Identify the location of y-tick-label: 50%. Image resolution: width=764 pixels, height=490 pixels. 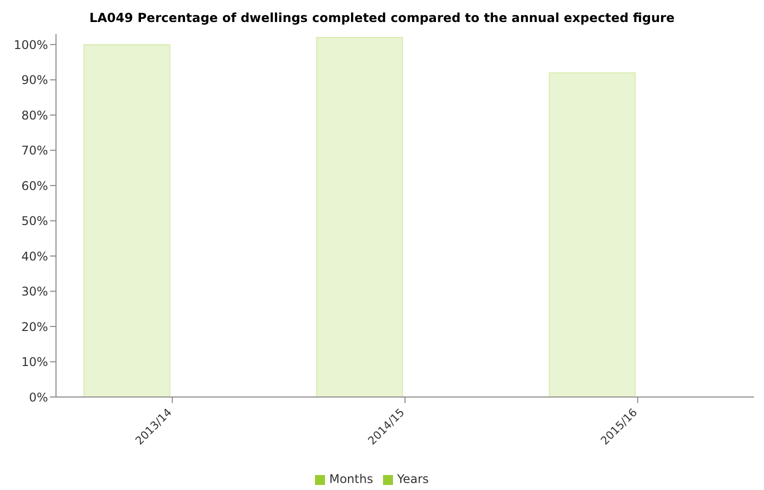
(34, 221).